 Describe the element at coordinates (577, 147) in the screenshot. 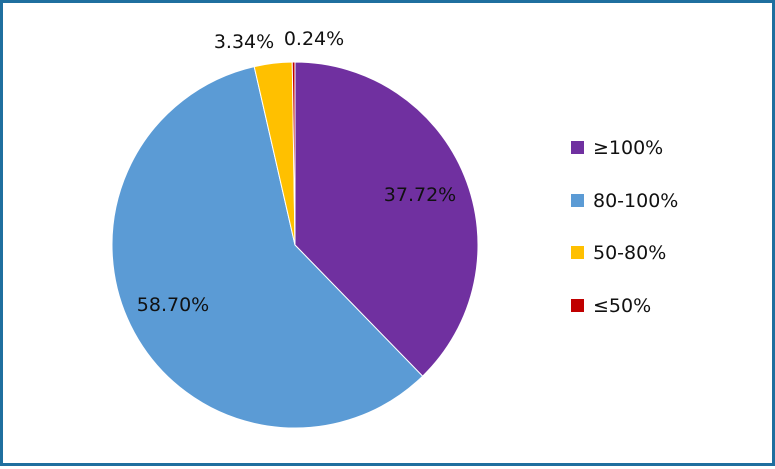

I see `legend-swatch-ge100` at that location.